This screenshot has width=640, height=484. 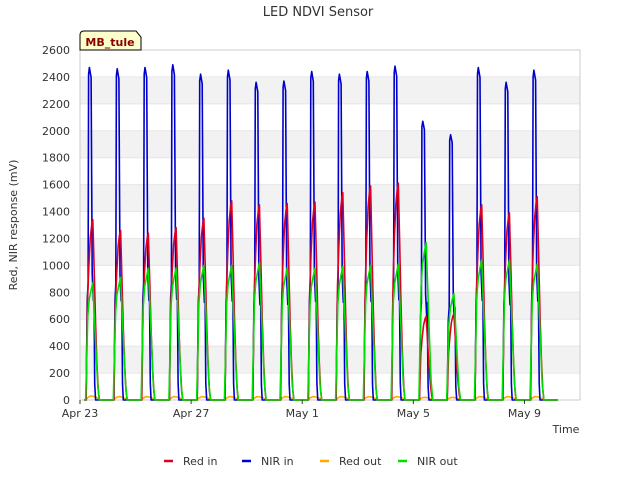 What do you see at coordinates (302, 413) in the screenshot?
I see `x-tick-label: May 1` at bounding box center [302, 413].